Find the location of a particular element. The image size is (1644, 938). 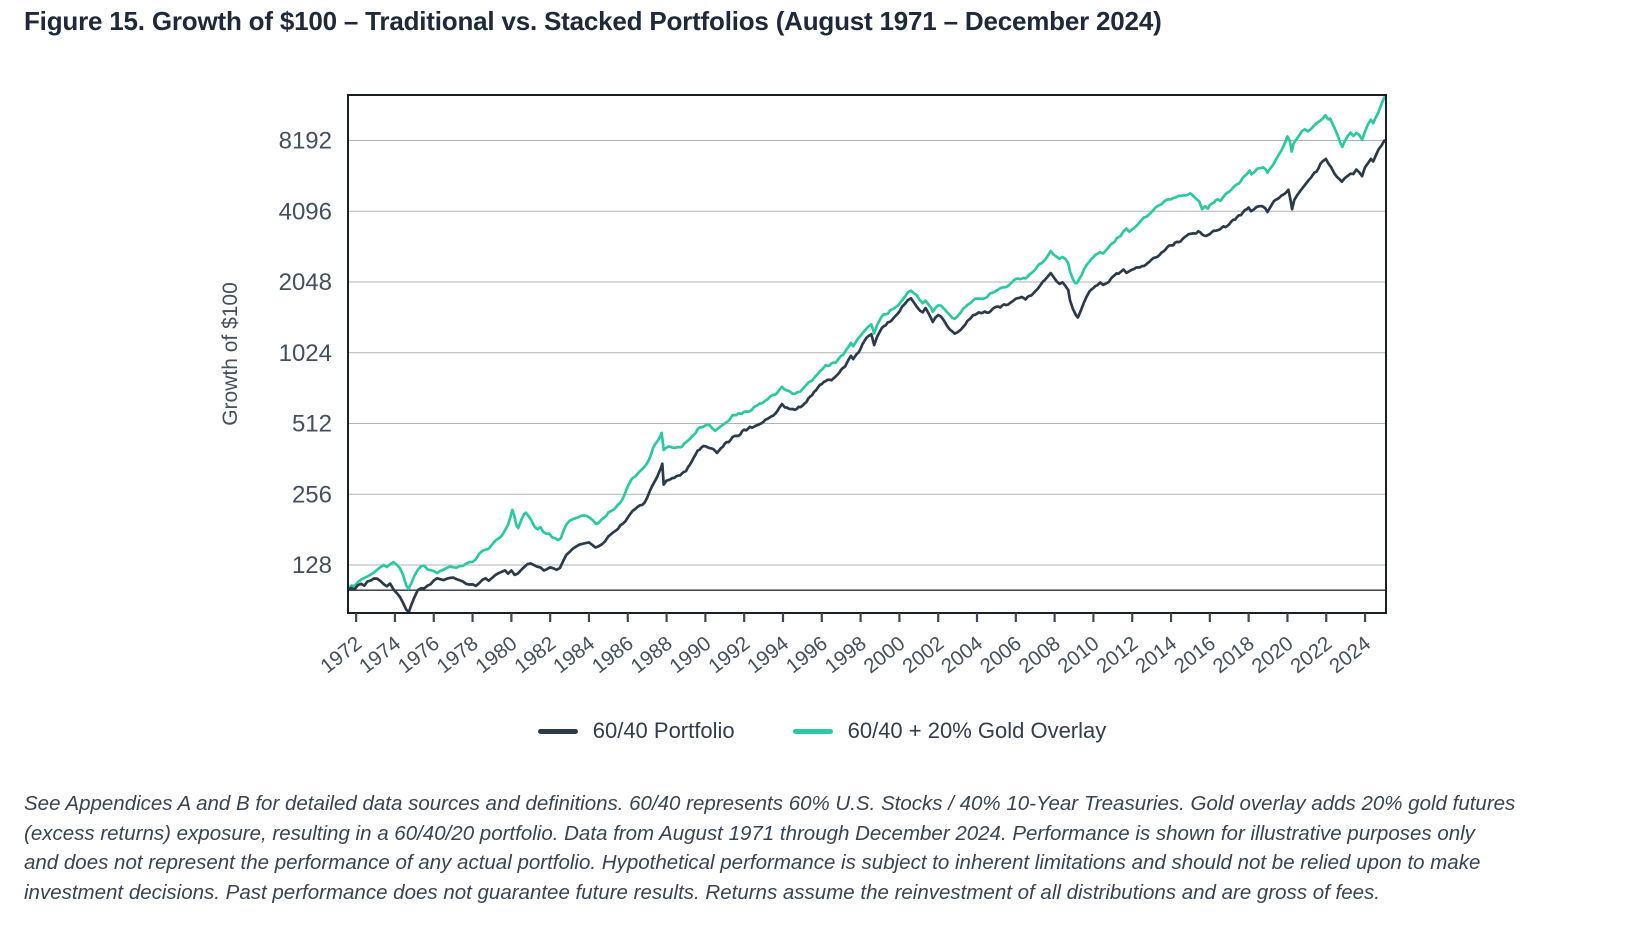

y-tick-label: 4096 is located at coordinates (305, 211).